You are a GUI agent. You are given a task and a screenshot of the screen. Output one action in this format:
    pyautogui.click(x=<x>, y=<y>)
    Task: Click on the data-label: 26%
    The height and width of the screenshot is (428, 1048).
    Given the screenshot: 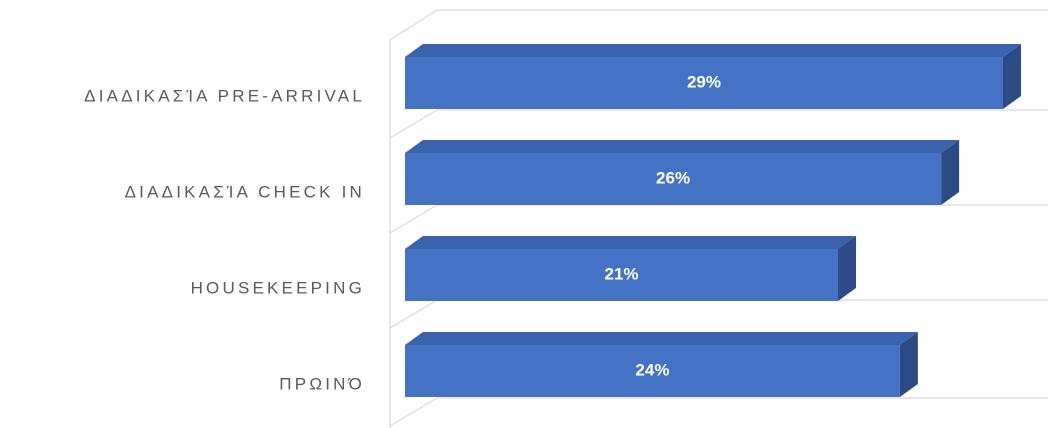 What is the action you would take?
    pyautogui.click(x=673, y=177)
    